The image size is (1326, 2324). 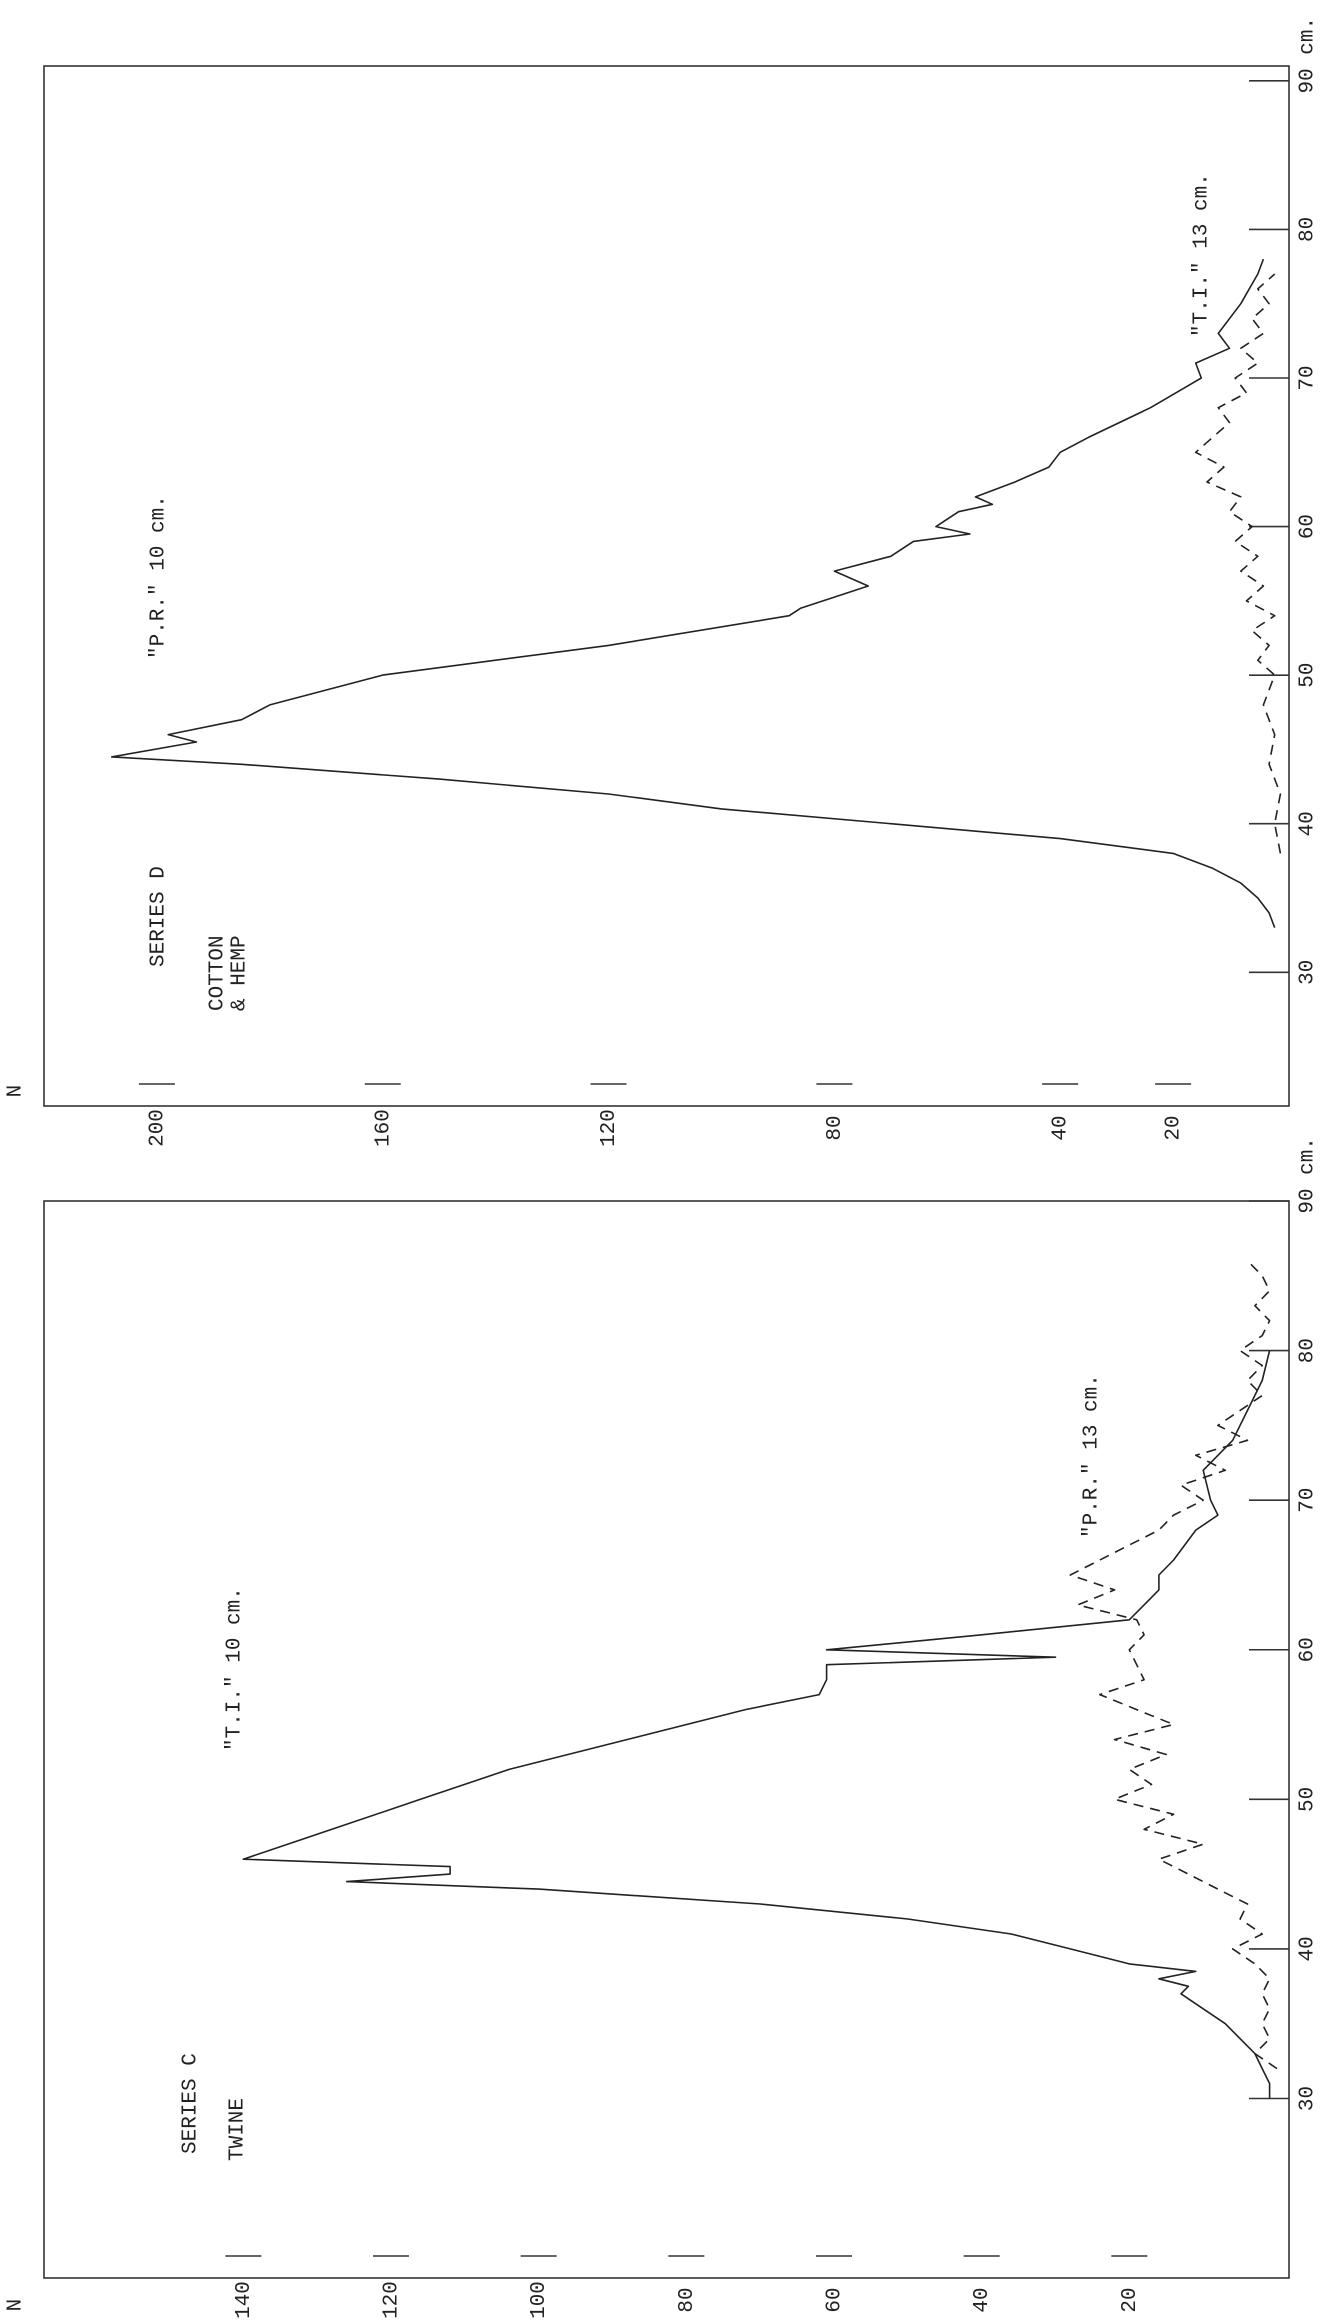 I want to click on chart-title: SERIES D, so click(x=159, y=916).